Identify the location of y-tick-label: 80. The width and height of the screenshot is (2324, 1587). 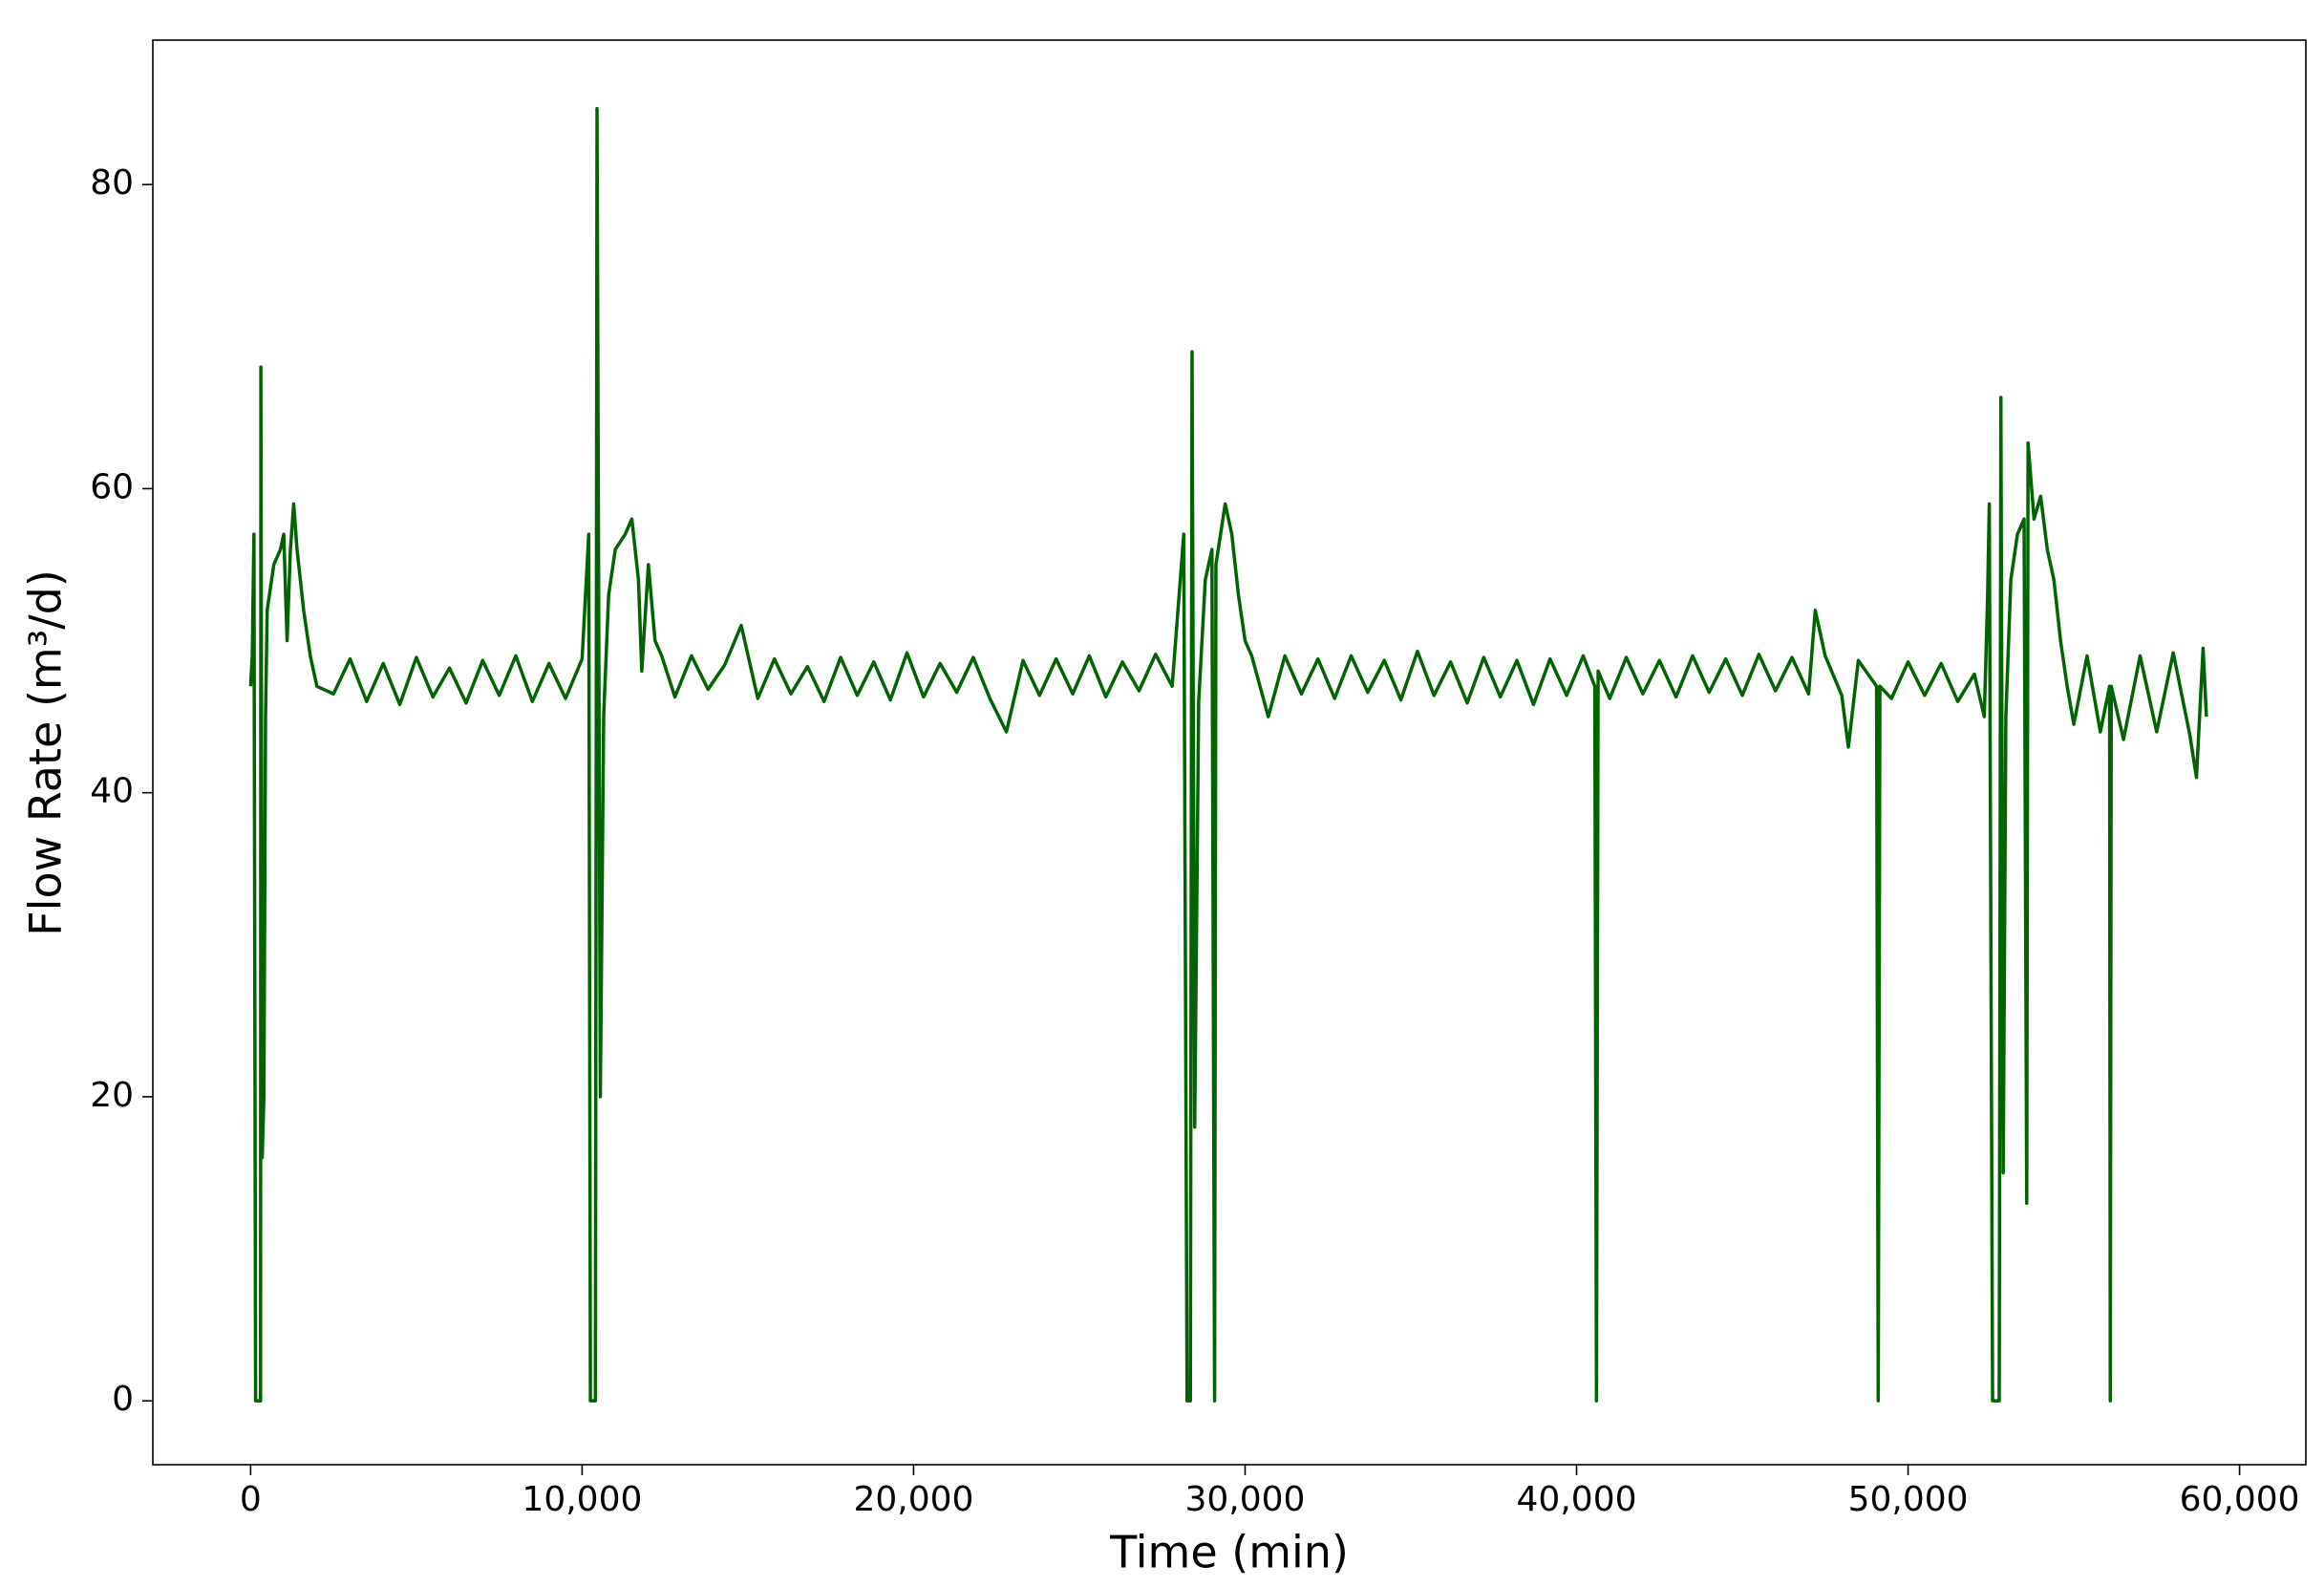
(112, 183).